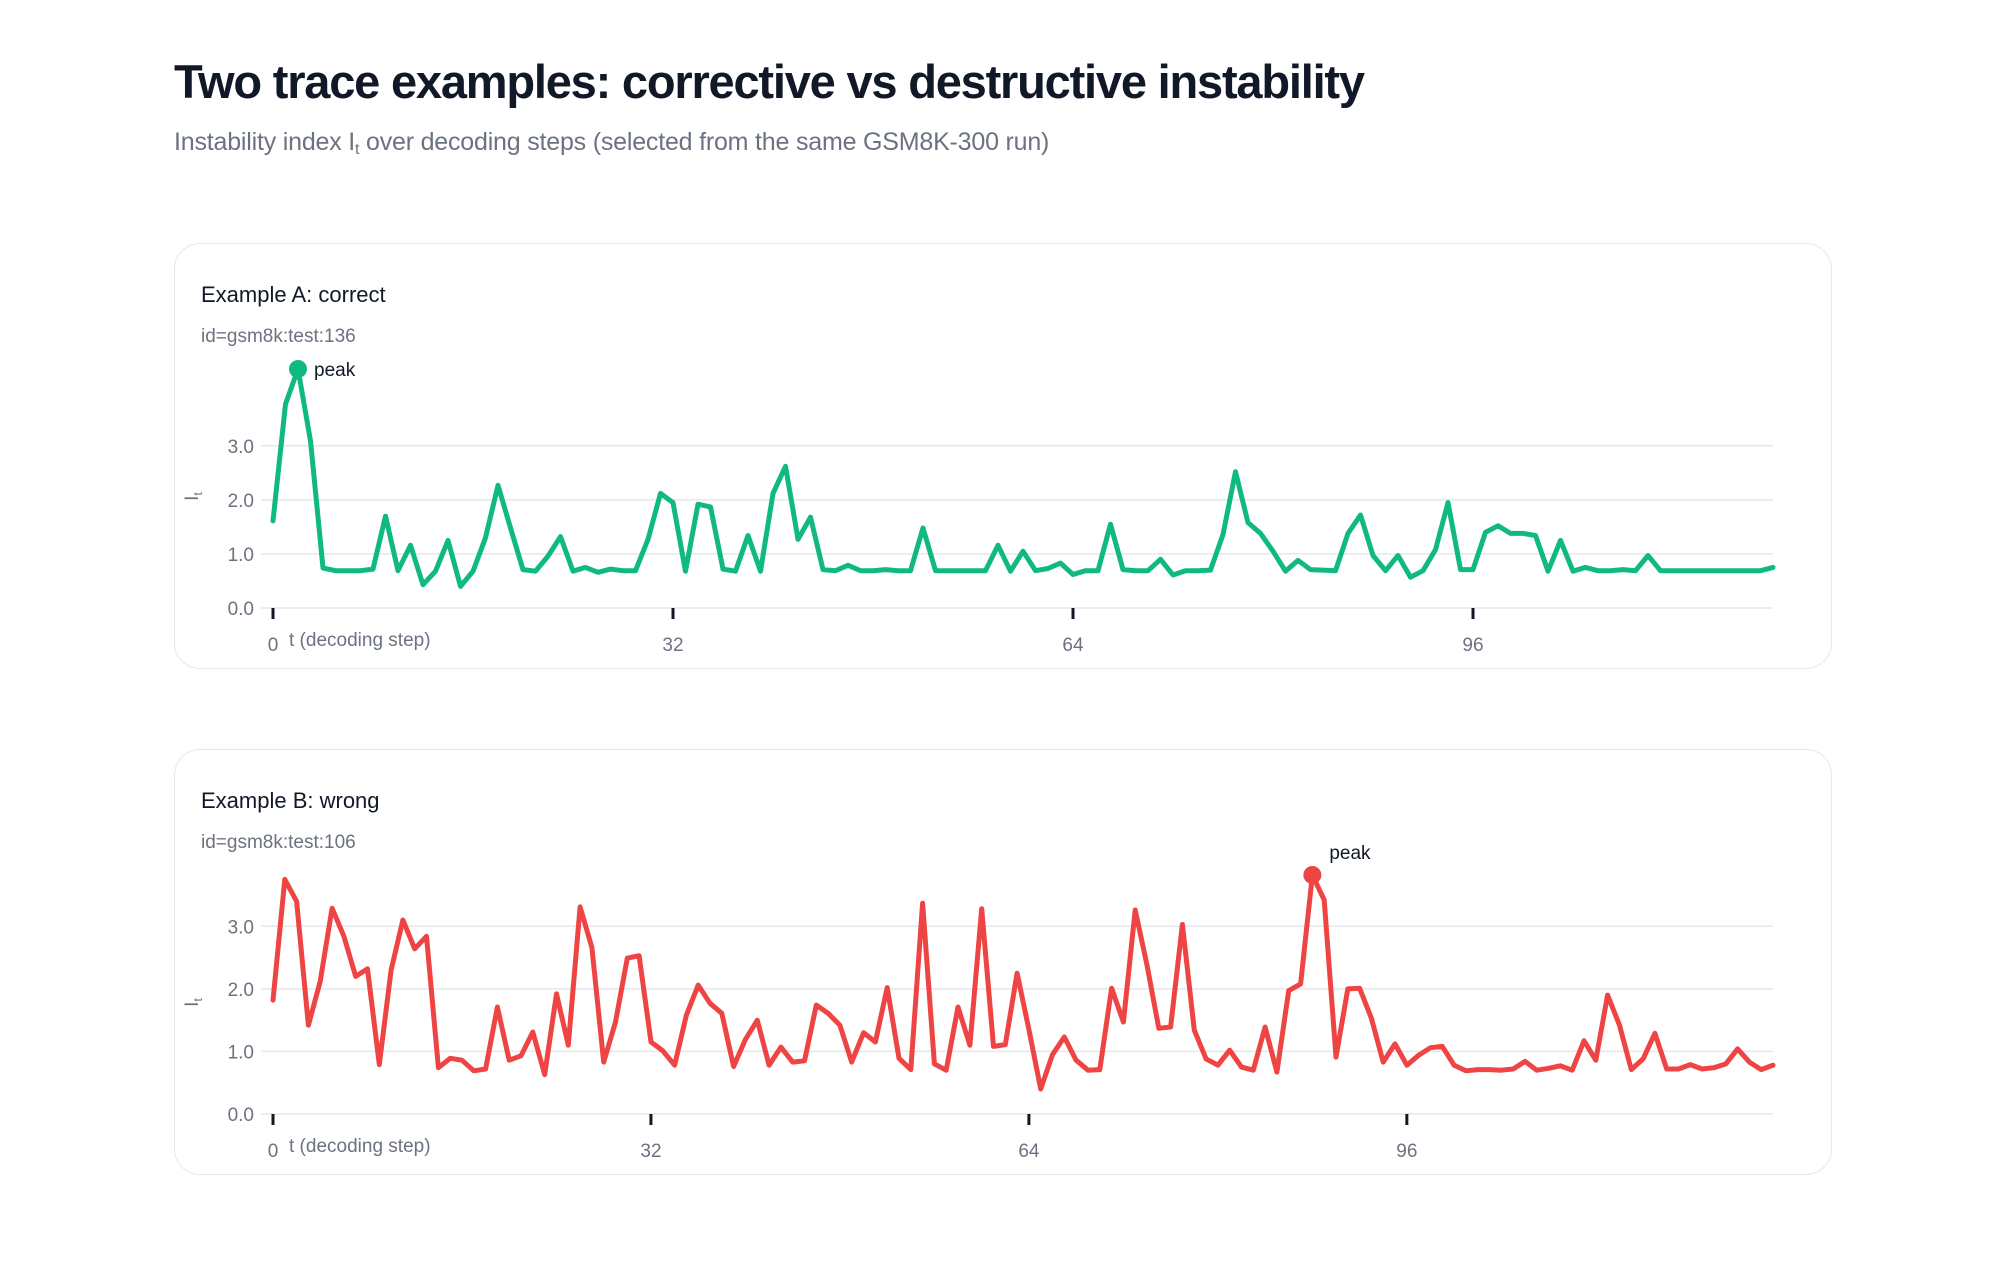 The height and width of the screenshot is (1286, 2000). Describe the element at coordinates (198, 494) in the screenshot. I see `y-axis-label-subscript: t` at that location.